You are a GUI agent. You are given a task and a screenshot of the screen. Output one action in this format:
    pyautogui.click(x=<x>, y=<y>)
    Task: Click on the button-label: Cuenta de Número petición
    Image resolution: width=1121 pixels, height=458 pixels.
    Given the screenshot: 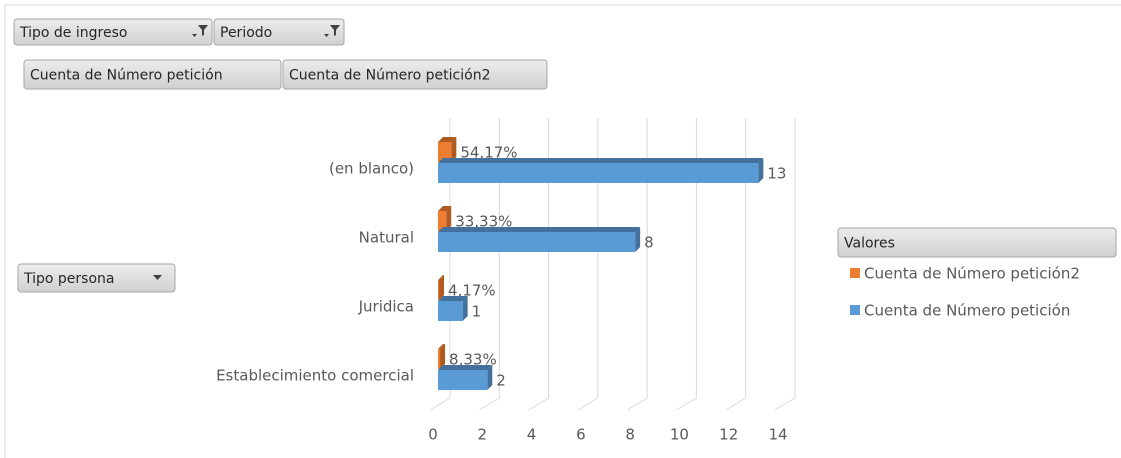 What is the action you would take?
    pyautogui.click(x=126, y=76)
    